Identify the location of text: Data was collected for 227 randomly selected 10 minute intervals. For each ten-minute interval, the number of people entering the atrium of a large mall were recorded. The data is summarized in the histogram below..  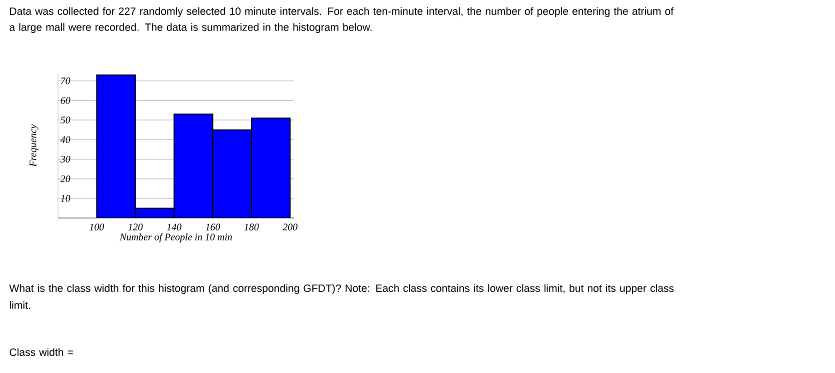
(342, 20).